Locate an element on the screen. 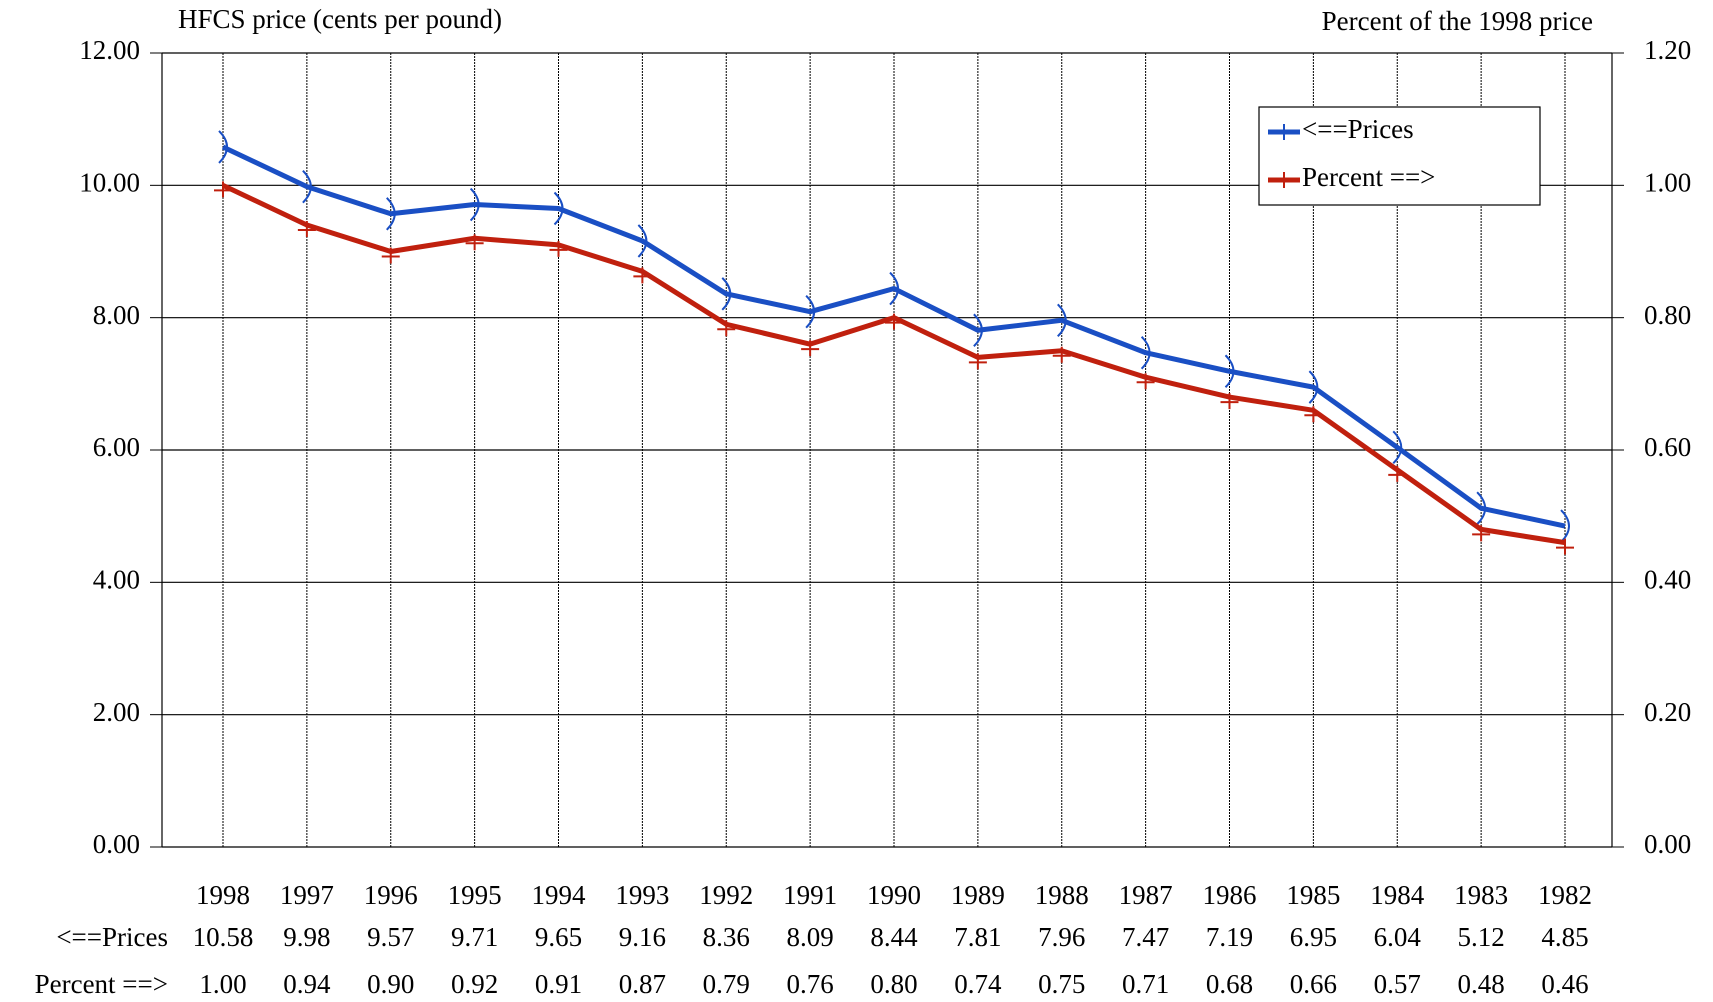 This screenshot has width=1713, height=1002. table-value: 7.19 is located at coordinates (1229, 937).